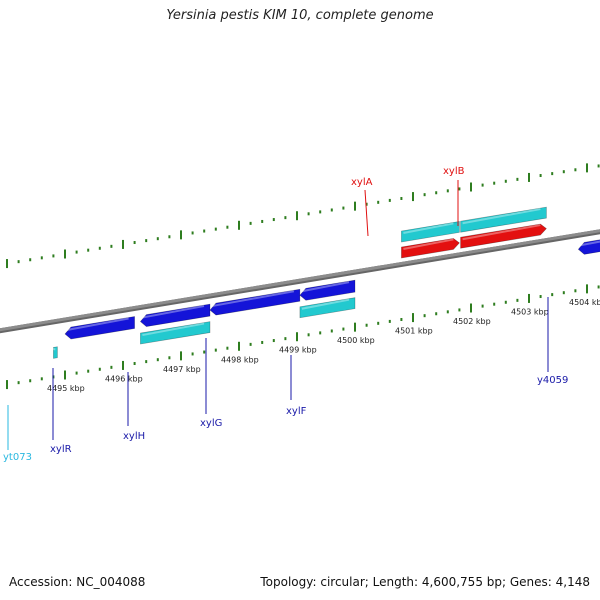 The image size is (600, 600). What do you see at coordinates (182, 369) in the screenshot?
I see `kbp-tick-label: 4497 kbp` at bounding box center [182, 369].